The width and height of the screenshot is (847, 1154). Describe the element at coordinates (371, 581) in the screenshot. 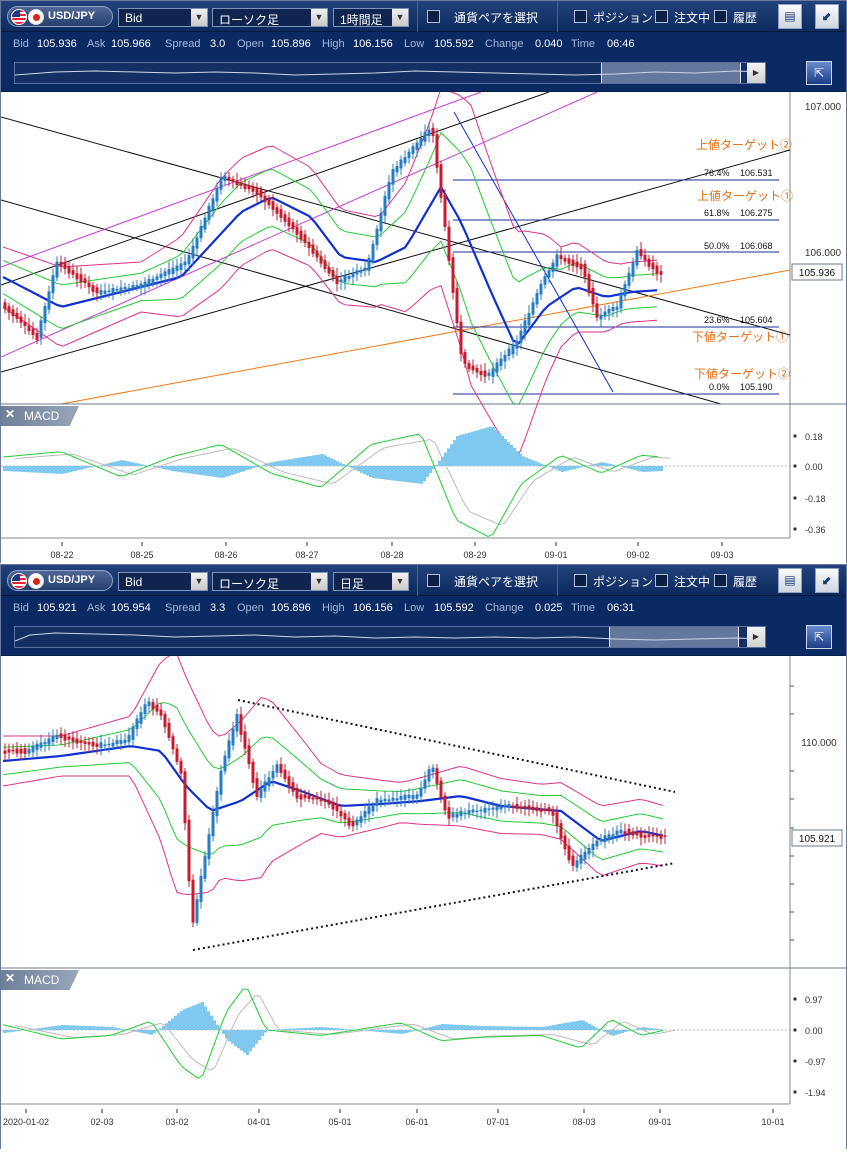

I see `timeframe-select: 日足 ▼` at that location.